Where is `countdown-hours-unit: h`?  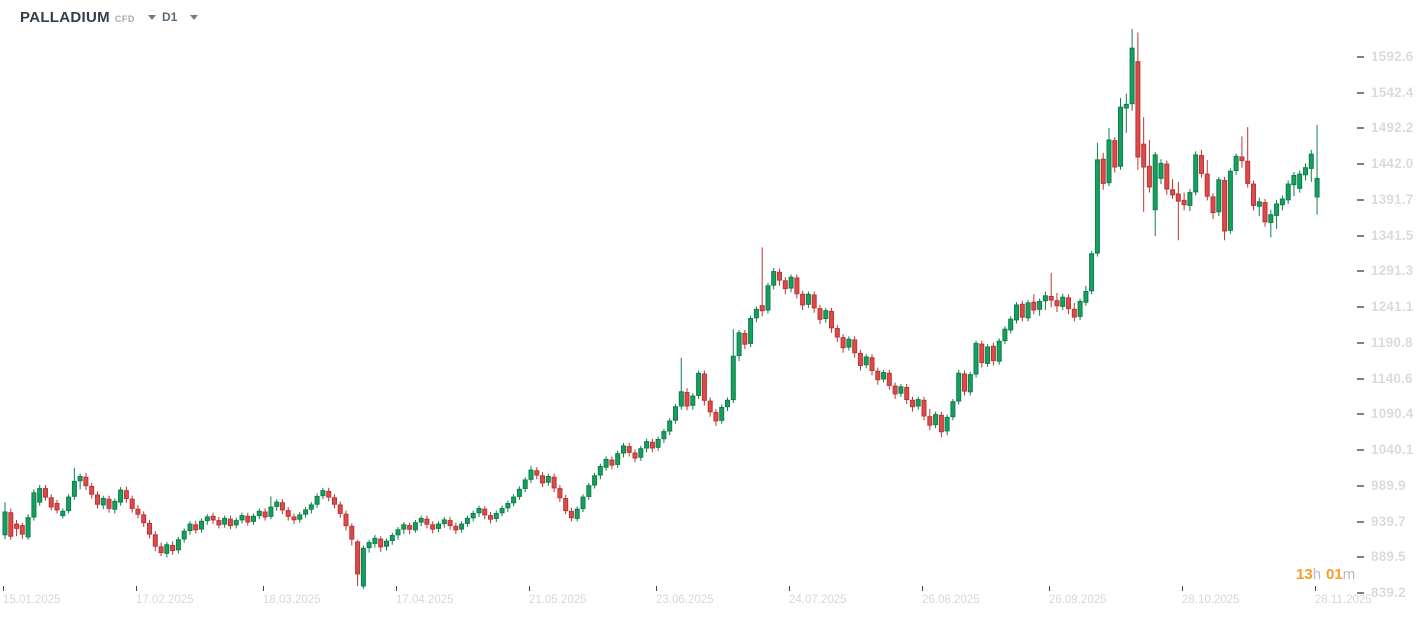 countdown-hours-unit: h is located at coordinates (1317, 574).